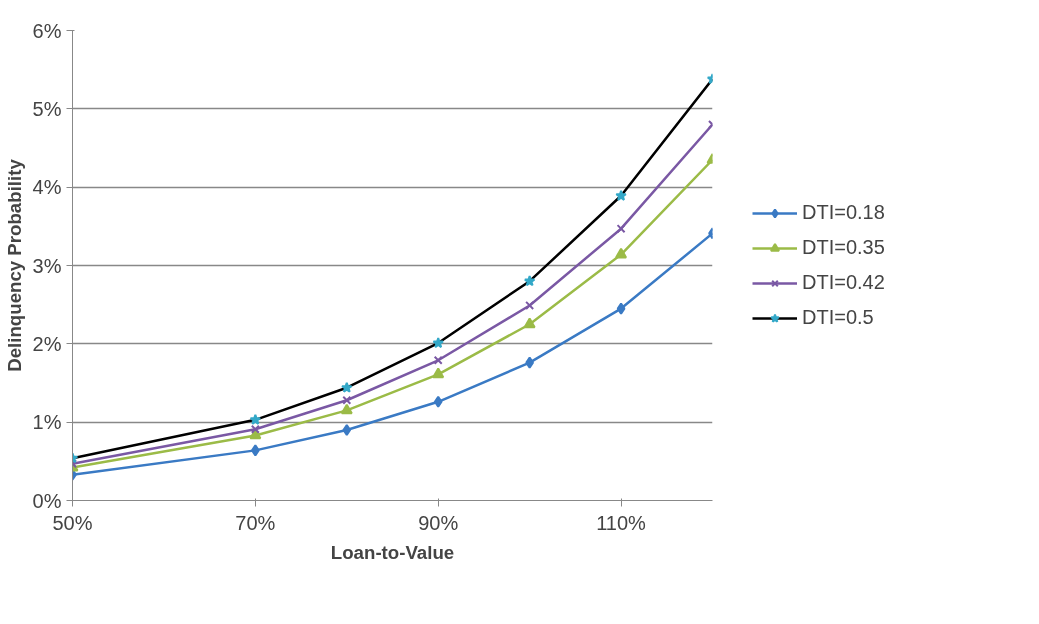 The height and width of the screenshot is (624, 1039). Describe the element at coordinates (47, 30) in the screenshot. I see `y-tick-label: 6%` at that location.